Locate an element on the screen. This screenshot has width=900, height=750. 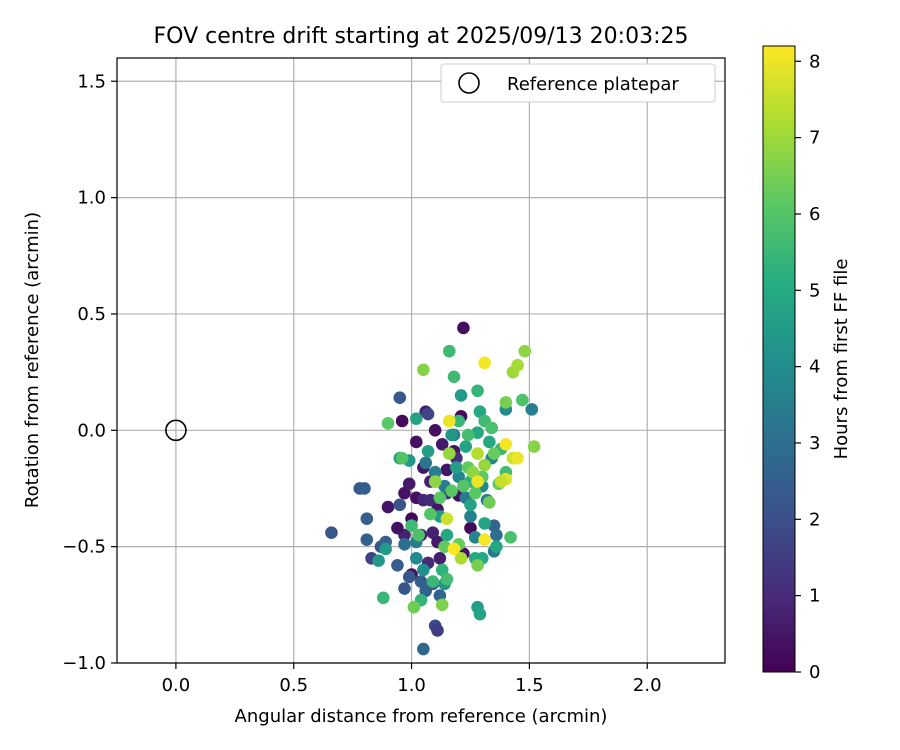
x-tick-label: 0.5 is located at coordinates (293, 685).